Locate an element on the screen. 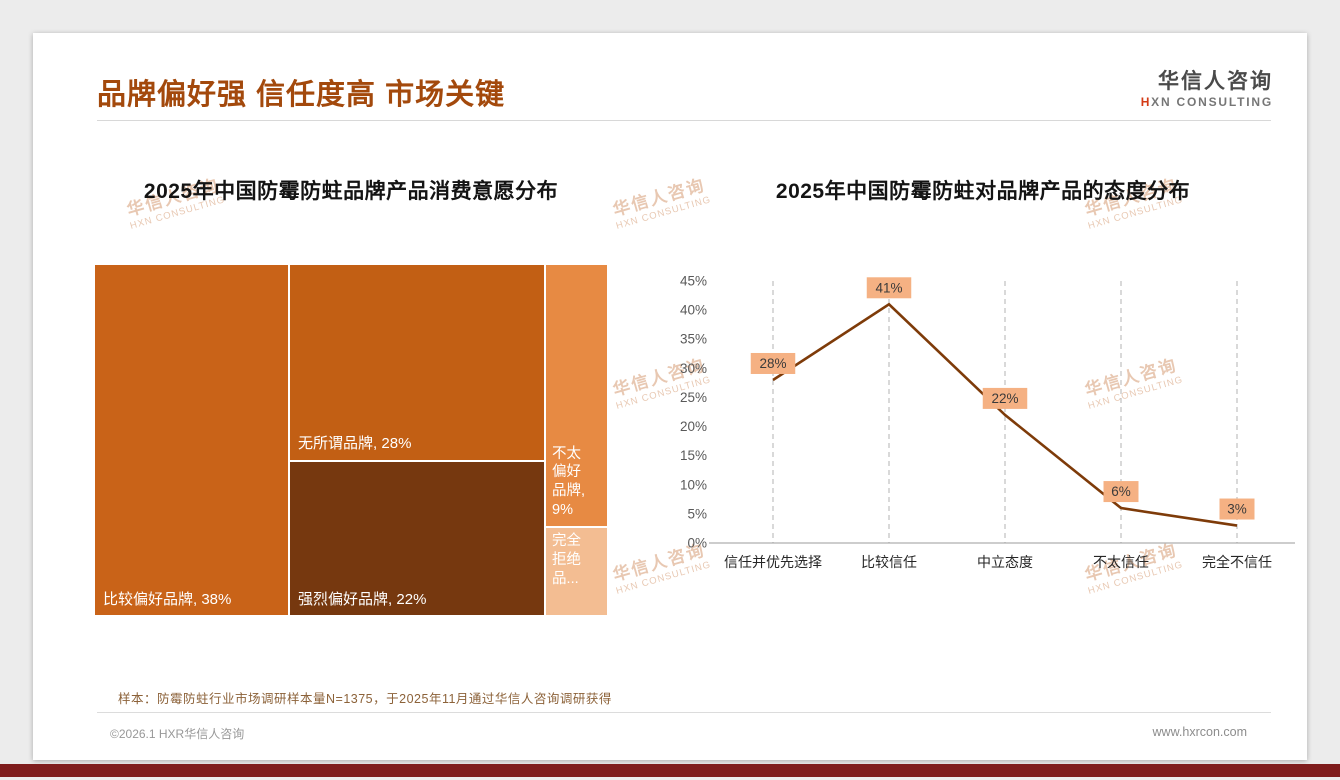 The height and width of the screenshot is (780, 1340). y-tick-label: 20% is located at coordinates (693, 426).